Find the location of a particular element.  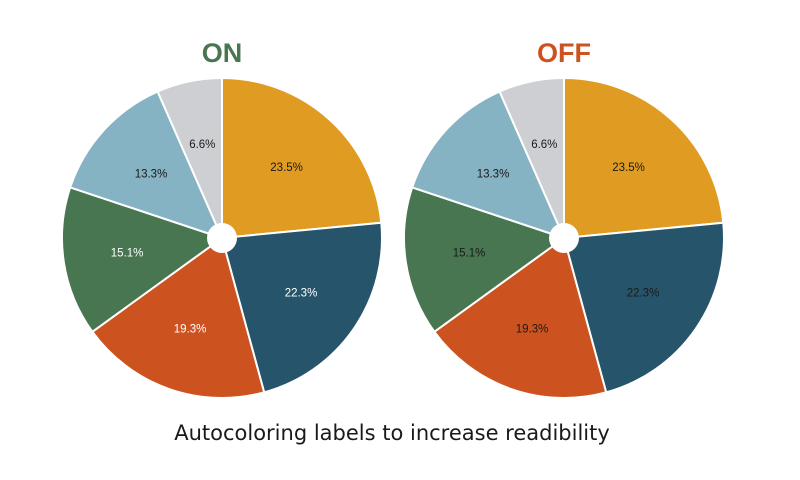

chart-title-on: ON is located at coordinates (222, 53).